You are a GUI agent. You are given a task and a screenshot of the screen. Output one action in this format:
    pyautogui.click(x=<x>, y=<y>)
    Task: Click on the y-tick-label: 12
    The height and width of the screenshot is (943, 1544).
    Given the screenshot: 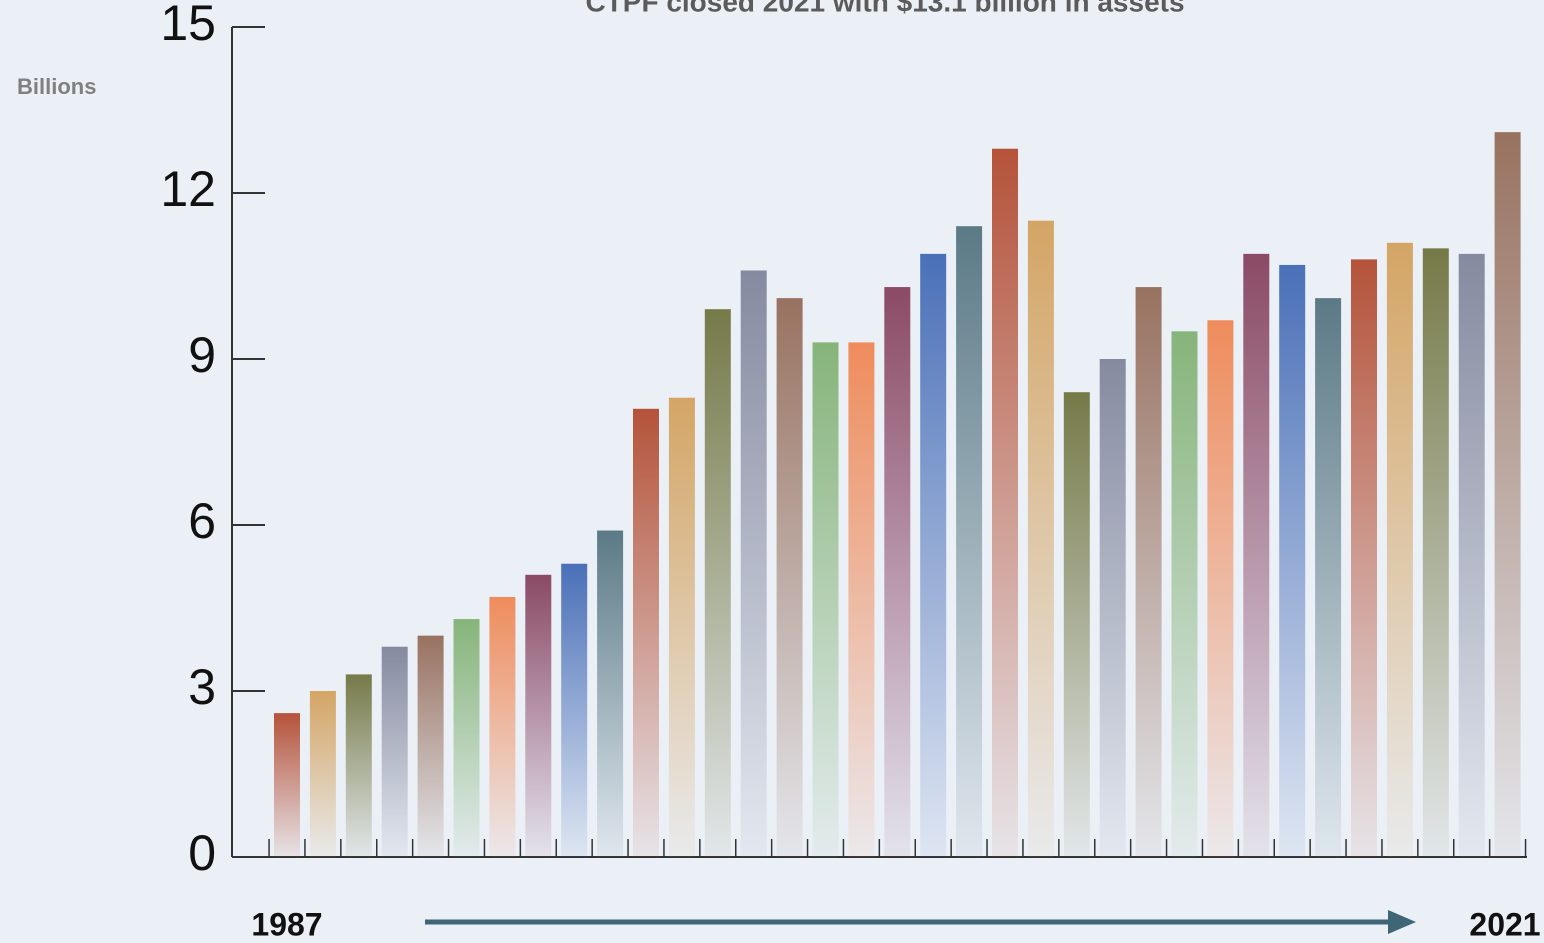 What is the action you would take?
    pyautogui.click(x=188, y=189)
    